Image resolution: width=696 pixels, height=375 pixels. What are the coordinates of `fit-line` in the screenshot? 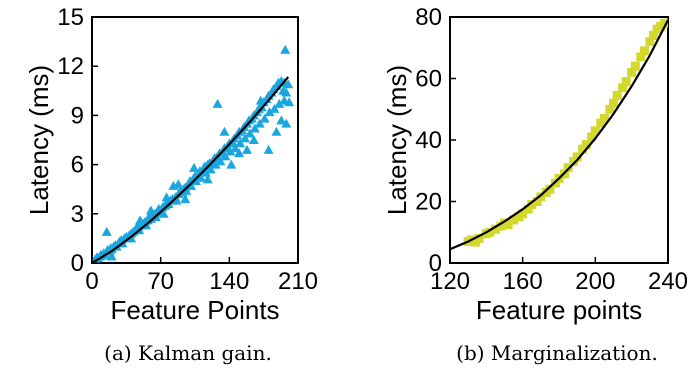 It's located at (191, 169).